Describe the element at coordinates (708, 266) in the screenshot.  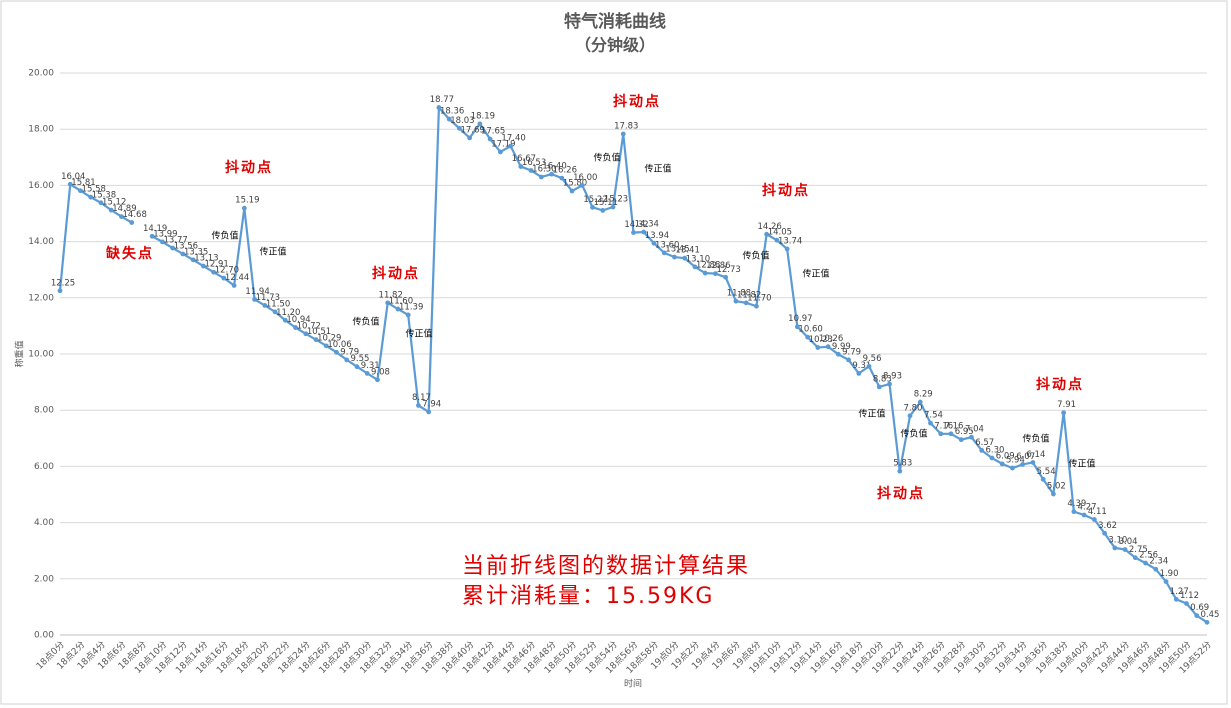
I see `data-label: 12.88` at that location.